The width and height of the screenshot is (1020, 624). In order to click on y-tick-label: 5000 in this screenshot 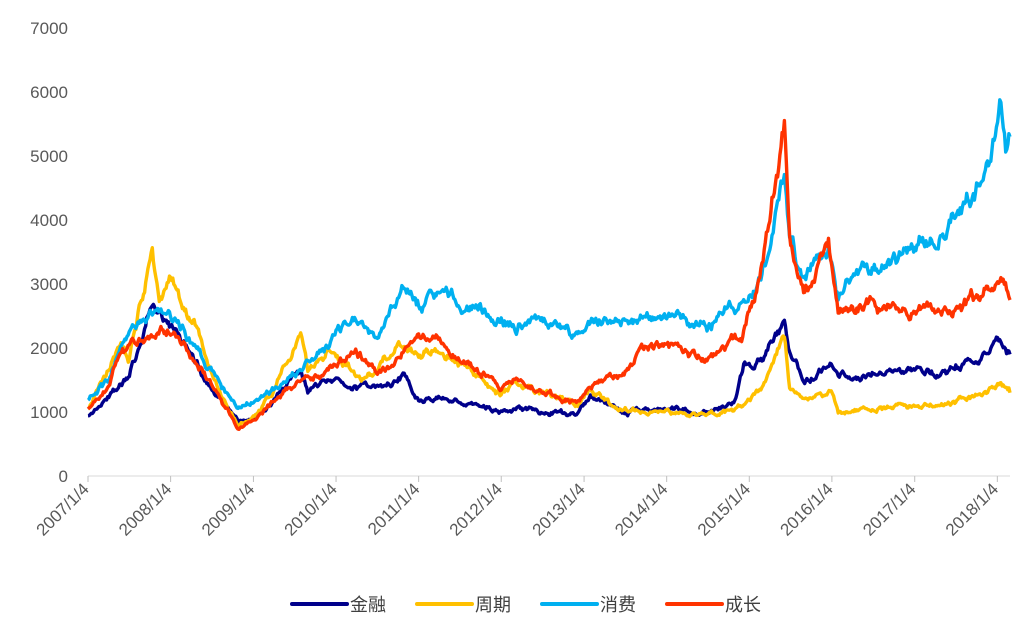, I will do `click(49, 156)`.